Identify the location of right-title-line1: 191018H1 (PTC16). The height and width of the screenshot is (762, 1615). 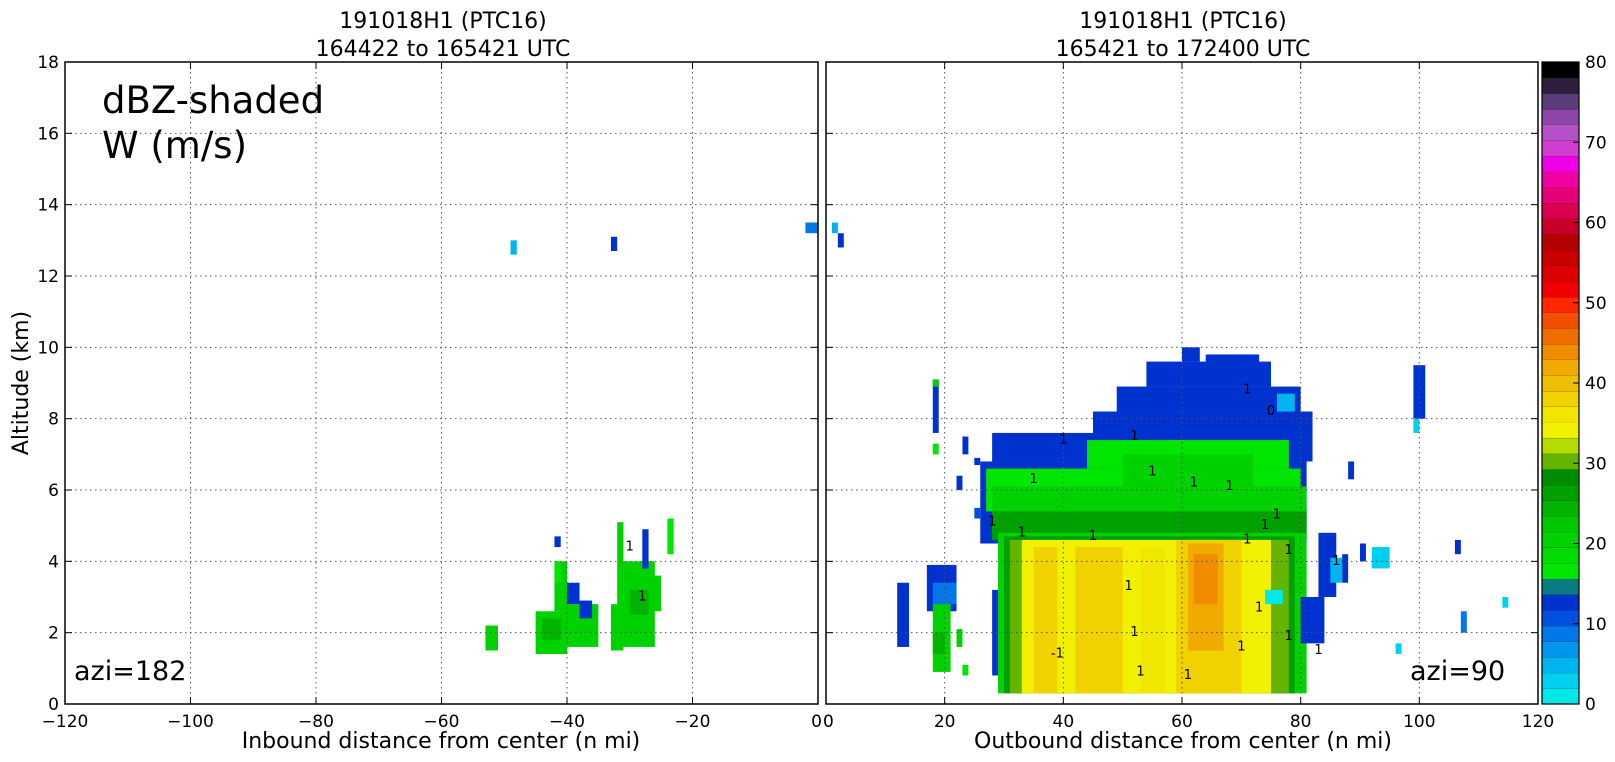
(1182, 21).